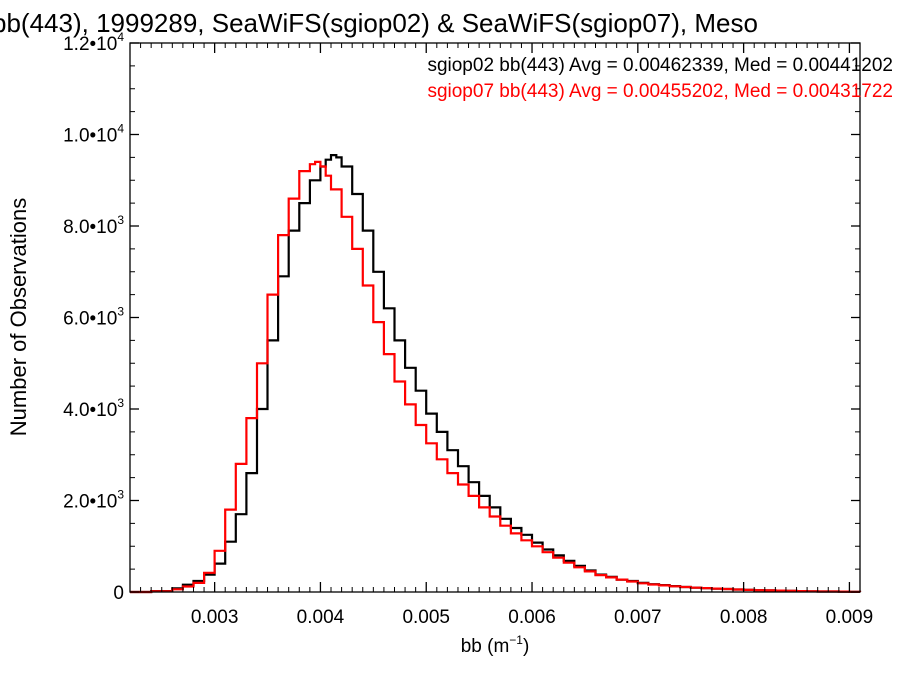 This screenshot has height=675, width=900. Describe the element at coordinates (426, 617) in the screenshot. I see `x-tick-label: 0.005` at that location.